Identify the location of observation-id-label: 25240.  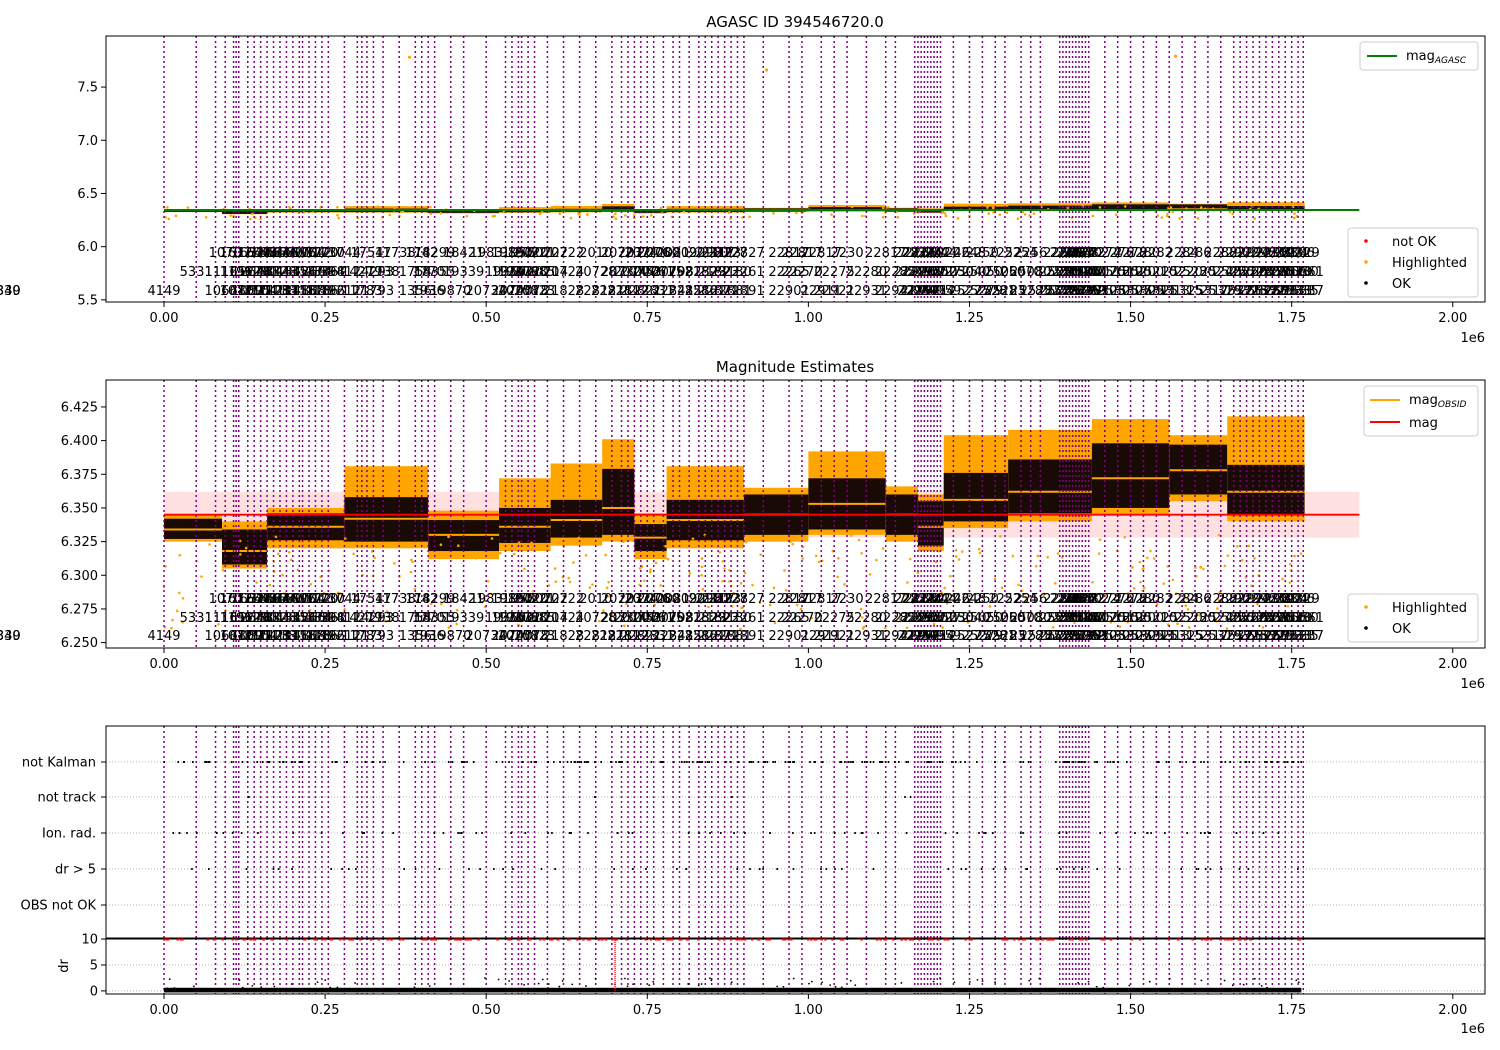
(1220, 618).